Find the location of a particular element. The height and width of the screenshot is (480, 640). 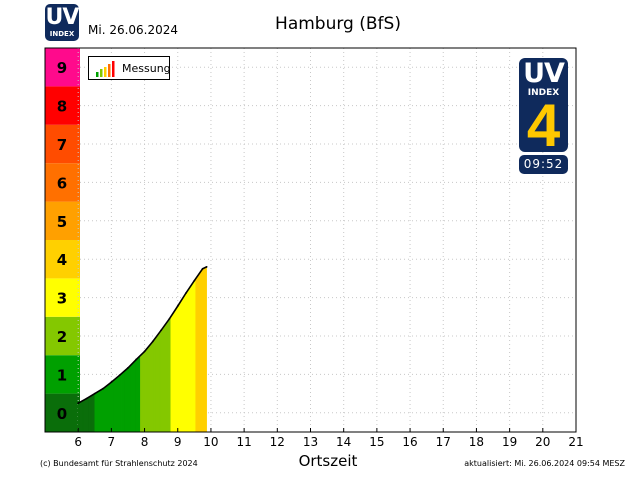

x-tick-label: 10 is located at coordinates (210, 442).